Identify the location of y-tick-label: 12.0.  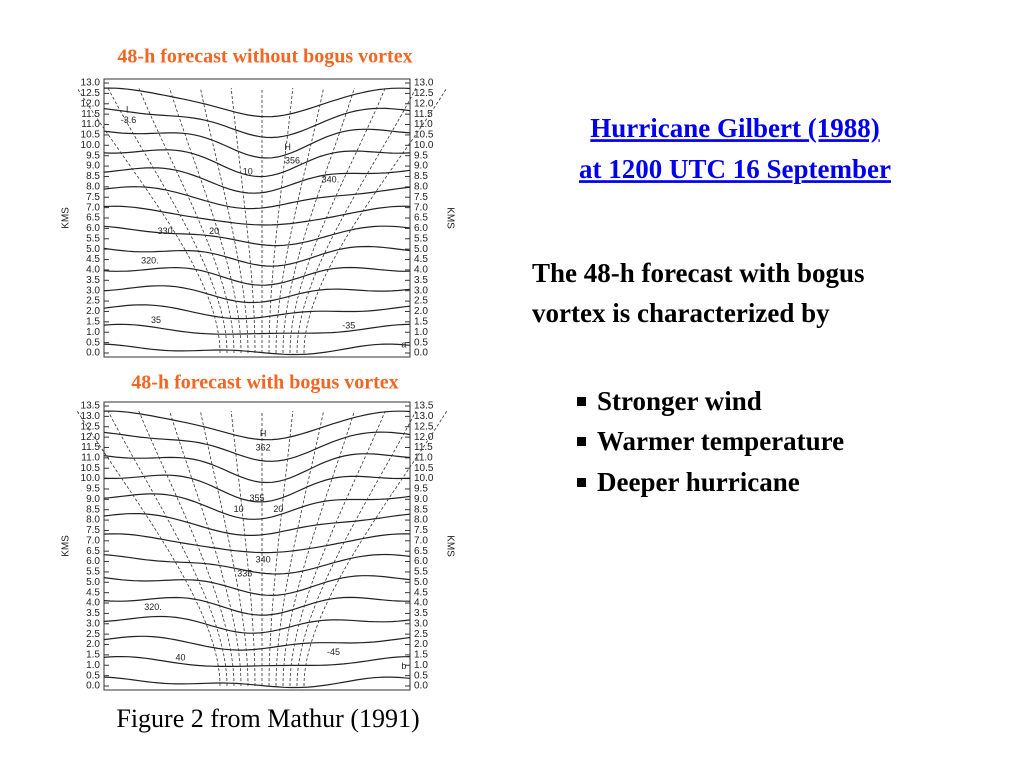
(424, 103).